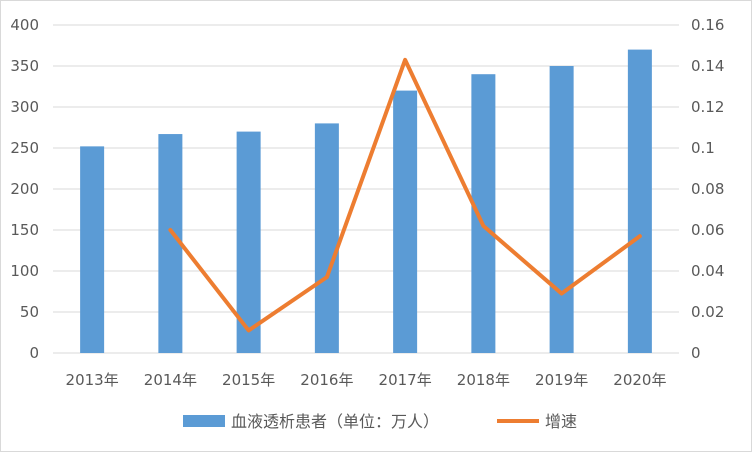 Image resolution: width=752 pixels, height=452 pixels. I want to click on legend: 血液透析患者（单位：万人） 增速, so click(380, 421).